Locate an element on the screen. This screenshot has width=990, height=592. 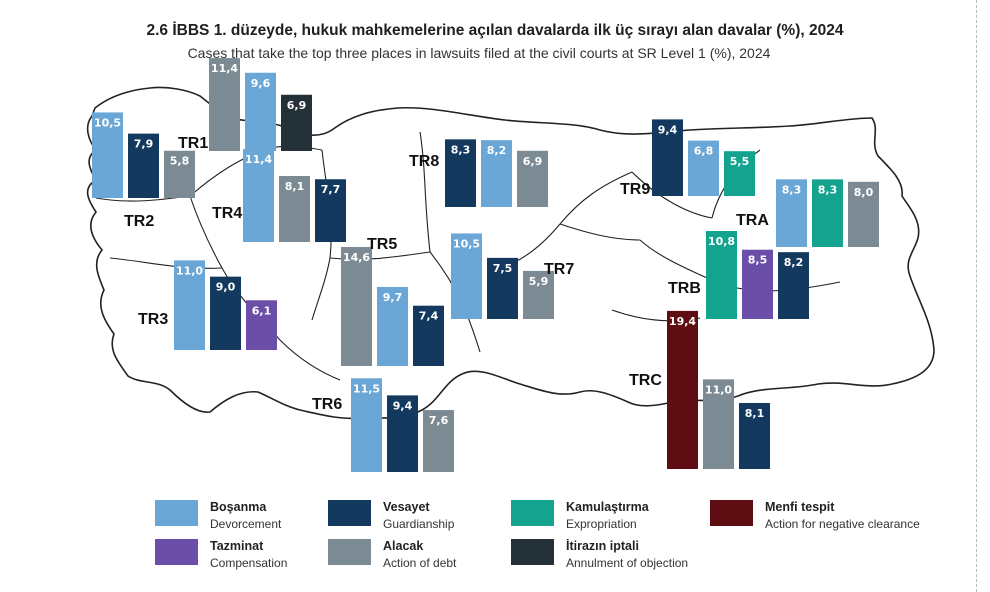
bar-tr2-alacak is located at coordinates (179, 174).